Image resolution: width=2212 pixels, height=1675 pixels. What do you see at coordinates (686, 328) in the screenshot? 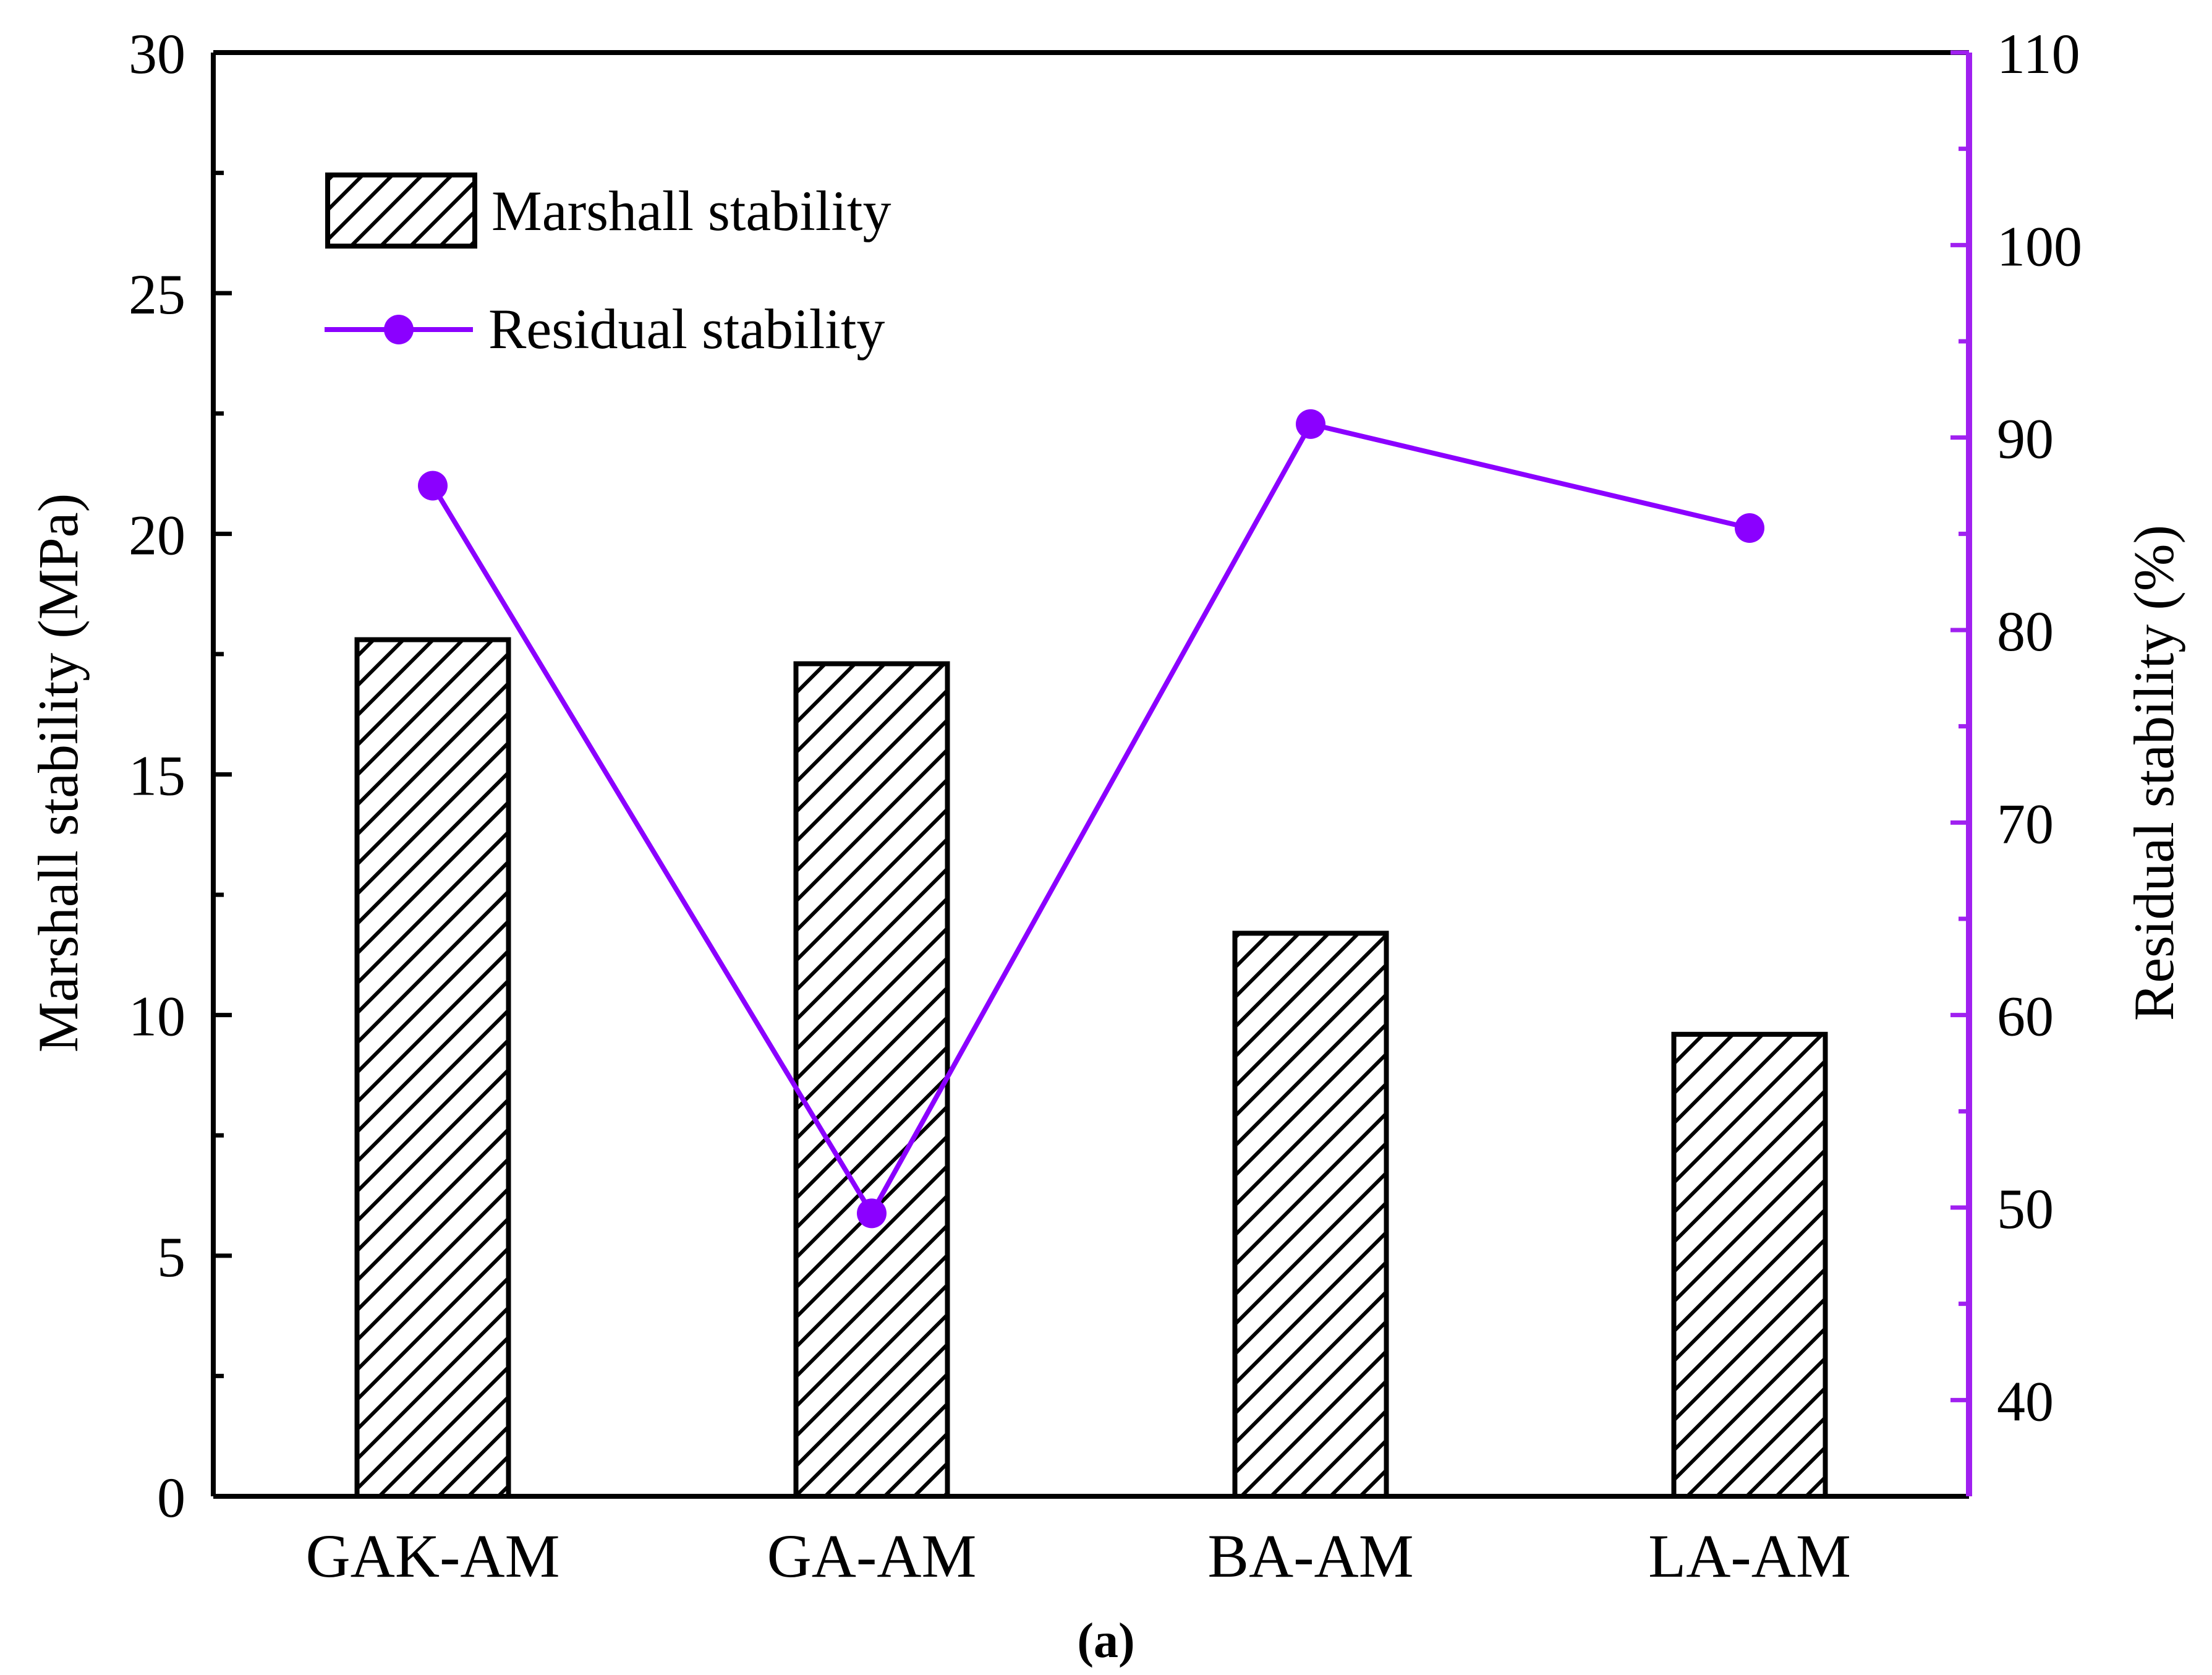
I see `legend-label-residual: Residual stability` at bounding box center [686, 328].